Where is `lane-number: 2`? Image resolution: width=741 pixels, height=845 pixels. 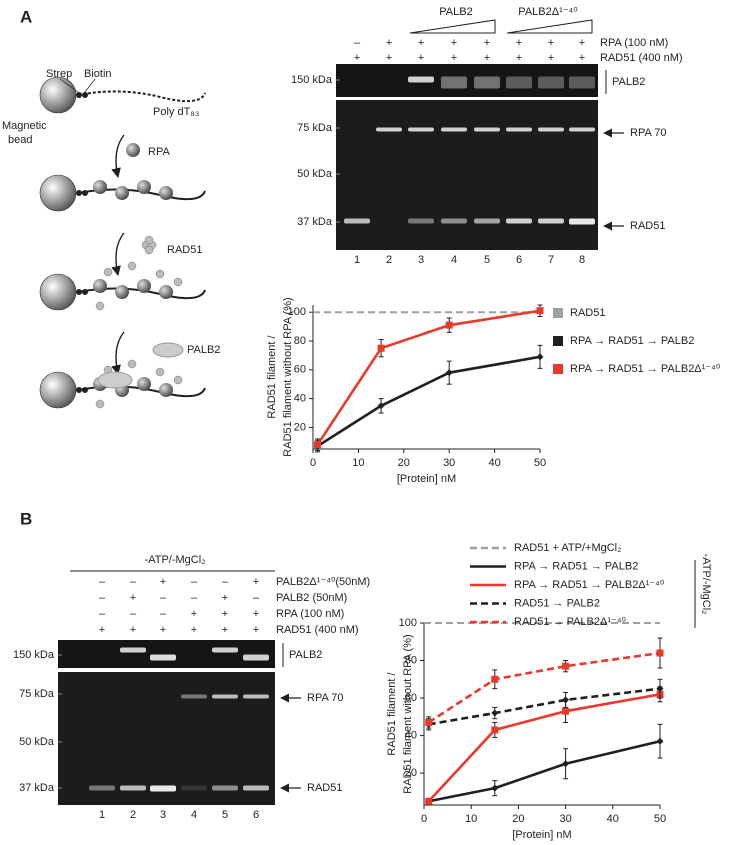
lane-number: 2 is located at coordinates (389, 260).